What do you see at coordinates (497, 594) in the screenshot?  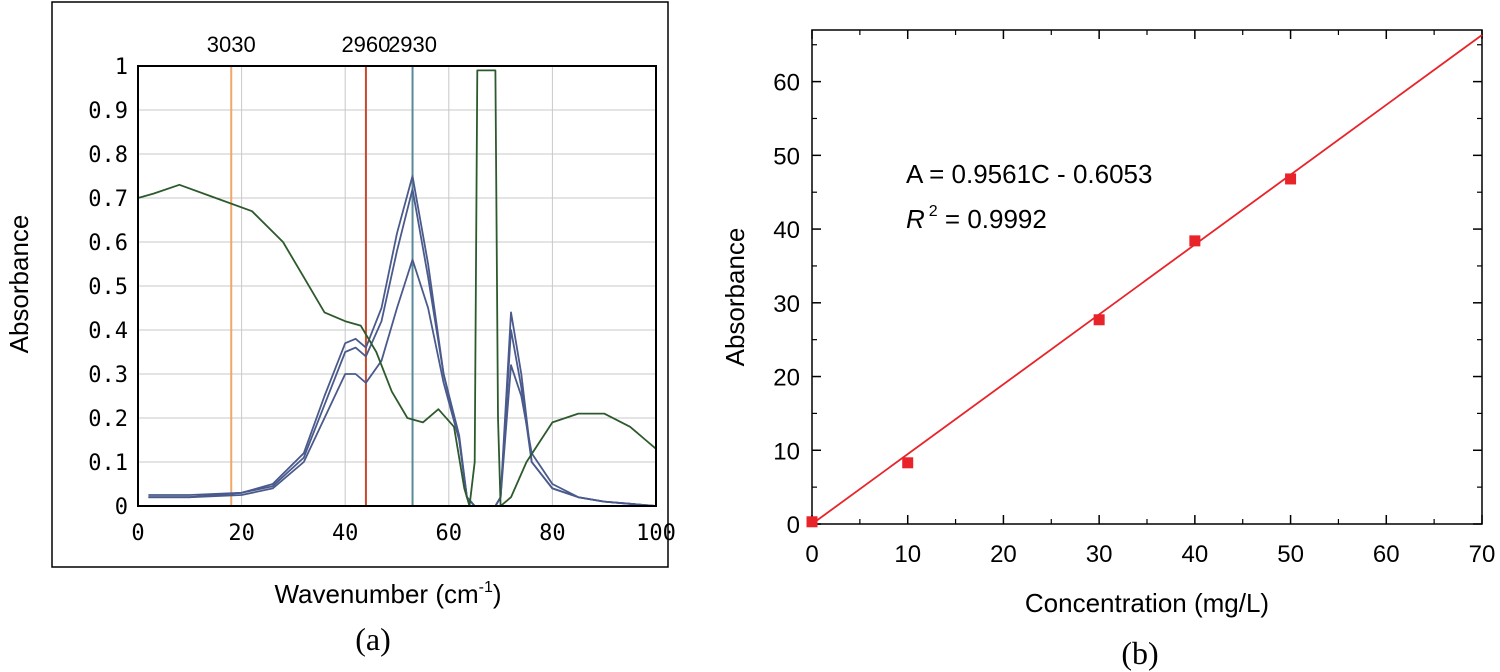 I see `panel-a-x-axis-label-suffix: )` at bounding box center [497, 594].